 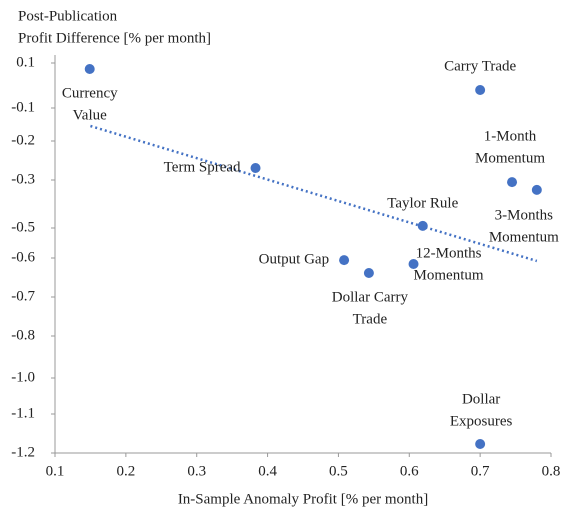 I want to click on point-label: 12-Months, so click(x=449, y=253).